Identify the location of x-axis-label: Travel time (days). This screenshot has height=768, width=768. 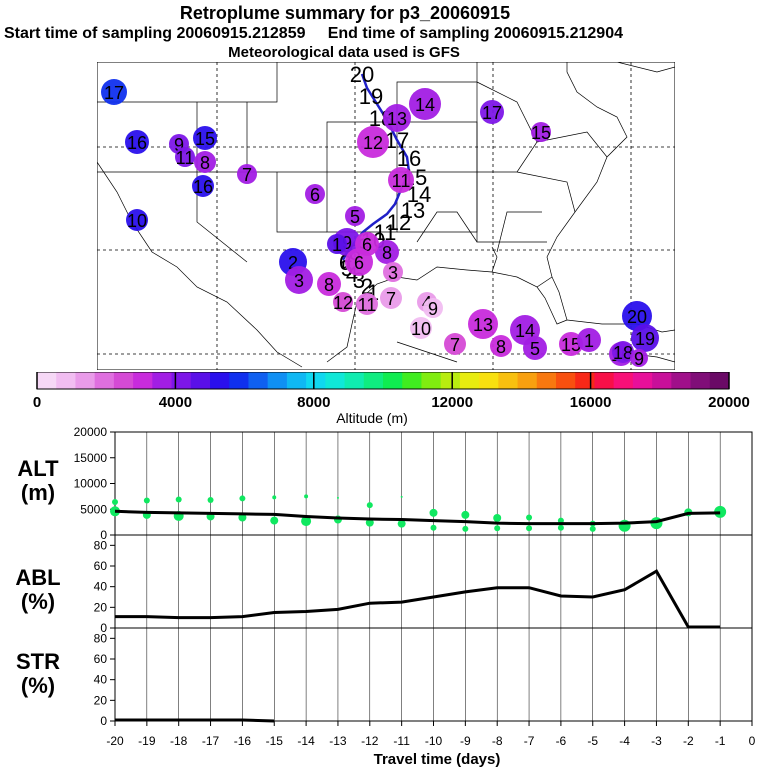
(437, 759).